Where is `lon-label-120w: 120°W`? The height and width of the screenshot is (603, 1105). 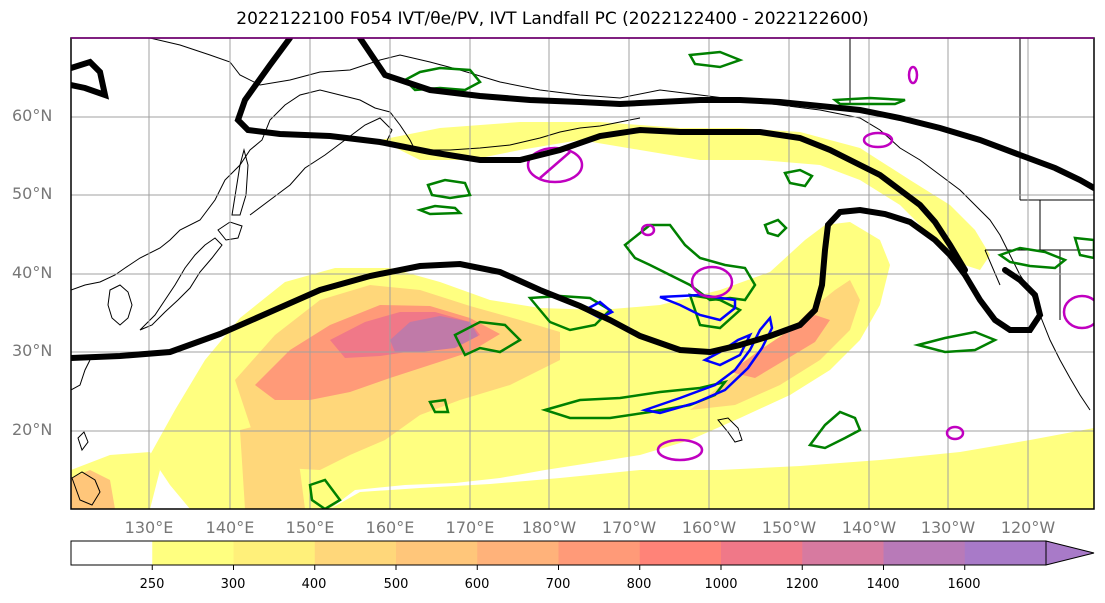
lon-label-120w: 120°W is located at coordinates (1028, 527).